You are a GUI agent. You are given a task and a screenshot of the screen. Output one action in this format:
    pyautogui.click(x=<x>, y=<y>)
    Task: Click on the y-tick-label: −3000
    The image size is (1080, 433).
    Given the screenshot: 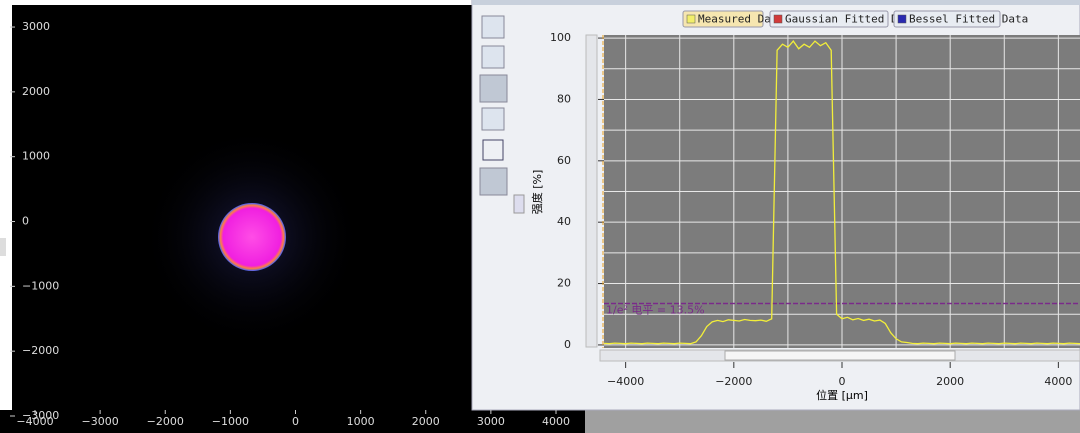 What is the action you would take?
    pyautogui.click(x=40, y=415)
    